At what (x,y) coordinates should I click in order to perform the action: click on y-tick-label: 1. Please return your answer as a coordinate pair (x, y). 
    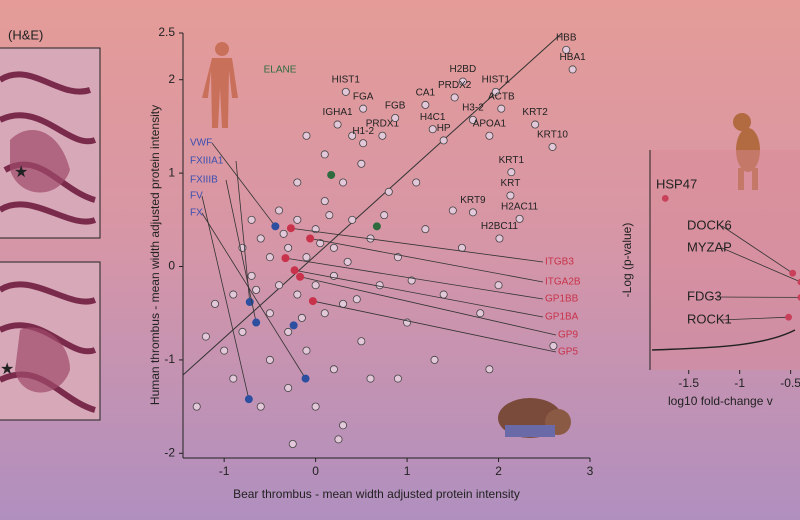
    Looking at the image, I should click on (171, 172).